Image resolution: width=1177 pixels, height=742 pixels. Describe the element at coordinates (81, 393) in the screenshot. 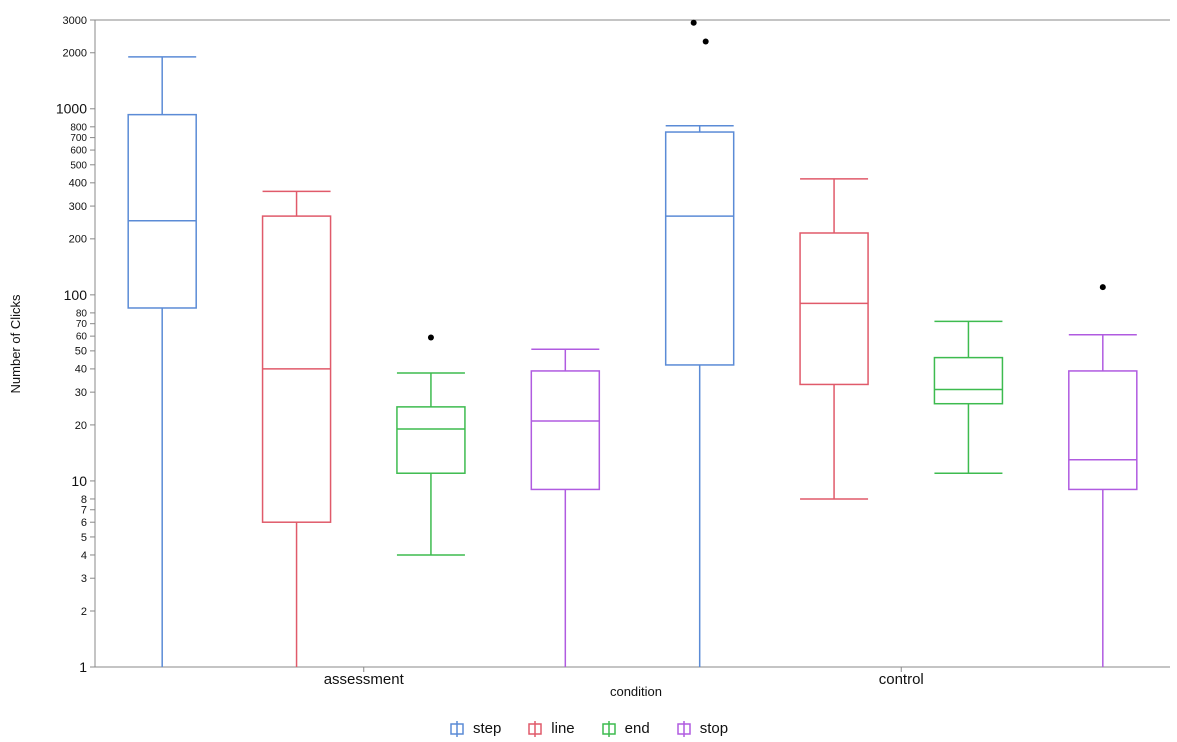

I see `y-tick-label: 30` at that location.